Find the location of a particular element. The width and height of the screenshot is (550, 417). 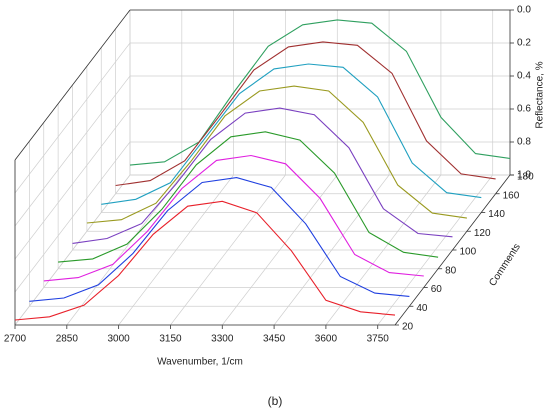

z-tick-label: 60 is located at coordinates (437, 289).